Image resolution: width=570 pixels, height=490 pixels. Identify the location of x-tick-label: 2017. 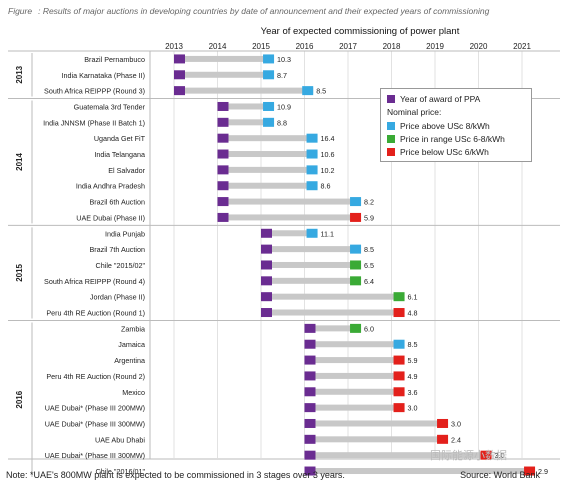
(348, 46).